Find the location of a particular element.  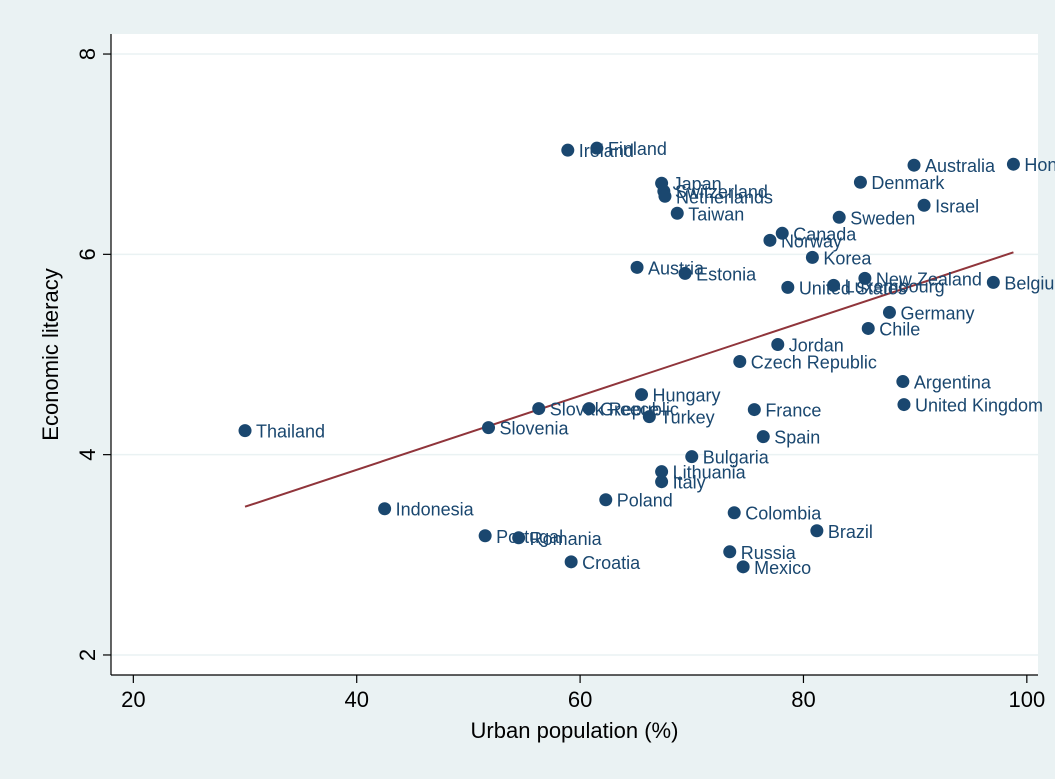

point-label: Hong Kong is located at coordinates (1039, 165).